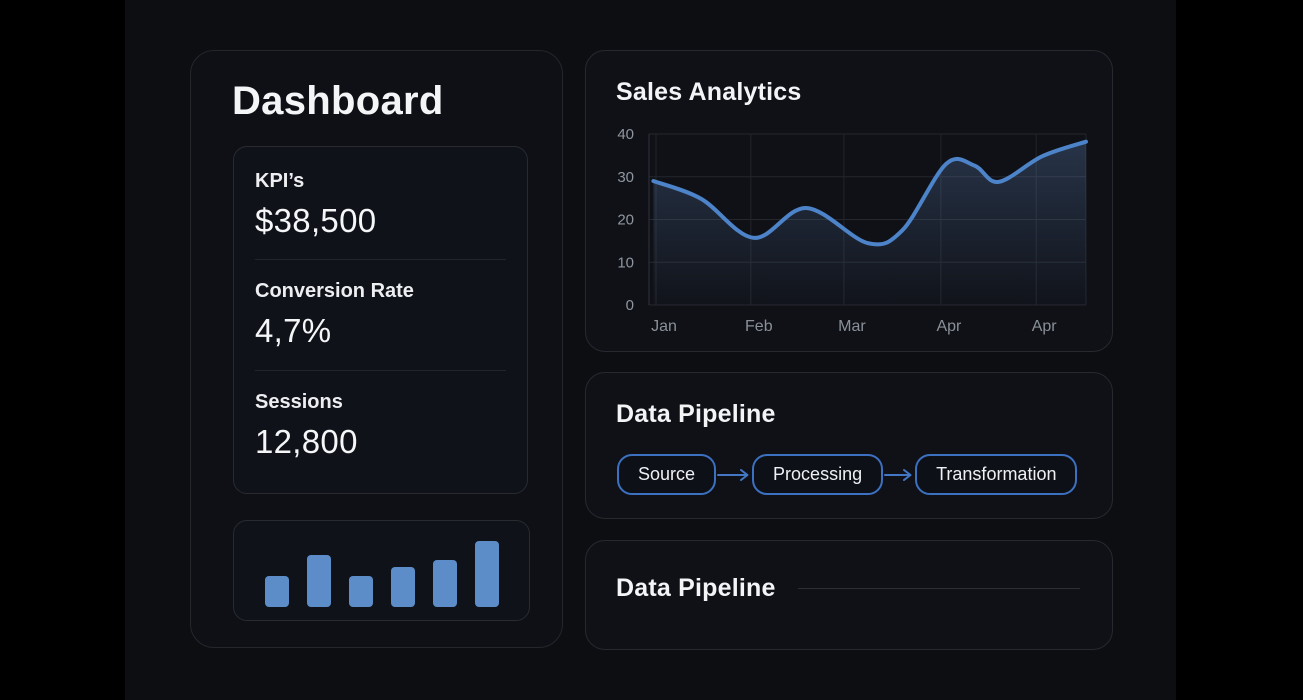 This screenshot has width=1303, height=700. I want to click on data-pipeline-card-2: Data Pipeline, so click(849, 595).